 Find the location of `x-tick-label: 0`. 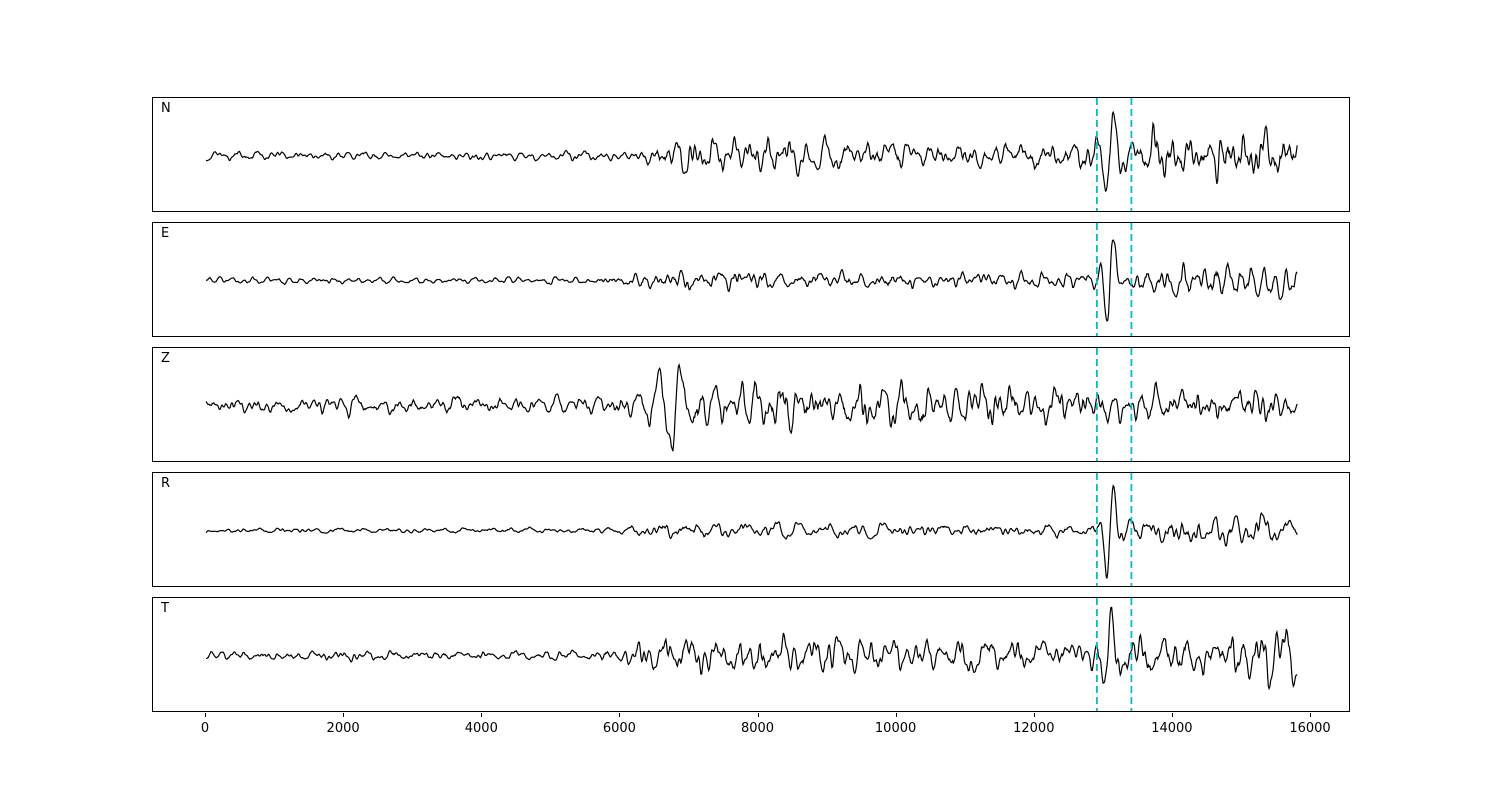

x-tick-label: 0 is located at coordinates (205, 728).